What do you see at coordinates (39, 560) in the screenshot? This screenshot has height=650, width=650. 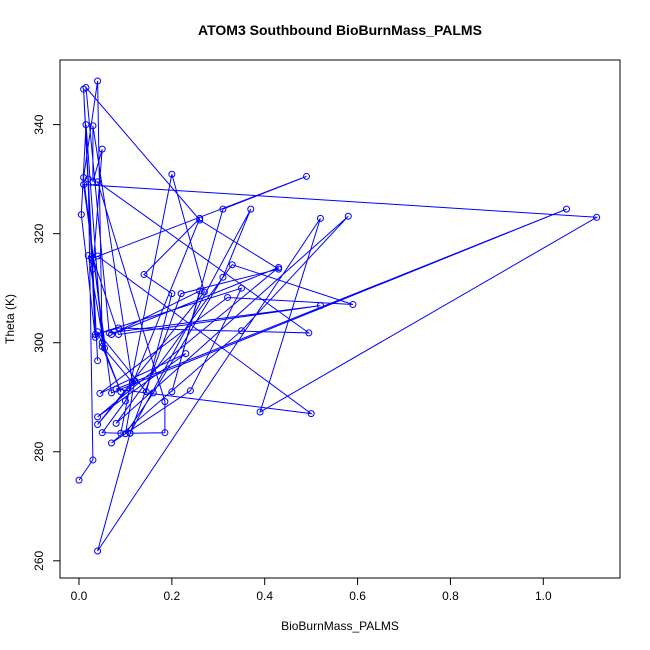 I see `y-tick-label: 260` at bounding box center [39, 560].